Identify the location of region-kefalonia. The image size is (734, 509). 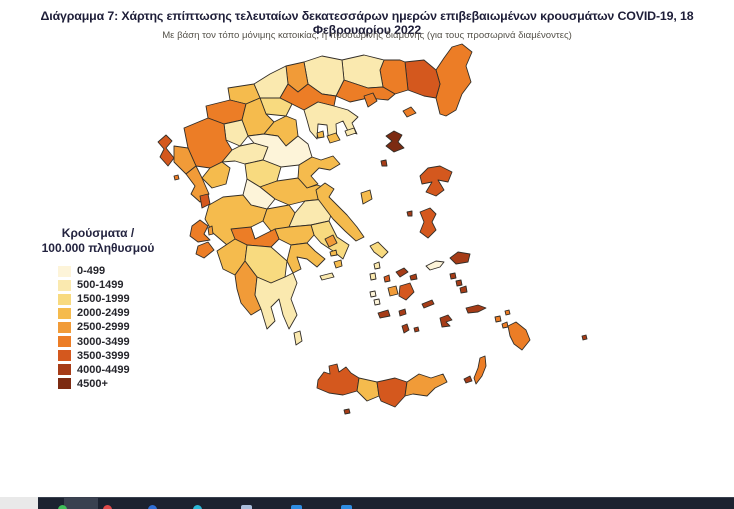
(200, 231).